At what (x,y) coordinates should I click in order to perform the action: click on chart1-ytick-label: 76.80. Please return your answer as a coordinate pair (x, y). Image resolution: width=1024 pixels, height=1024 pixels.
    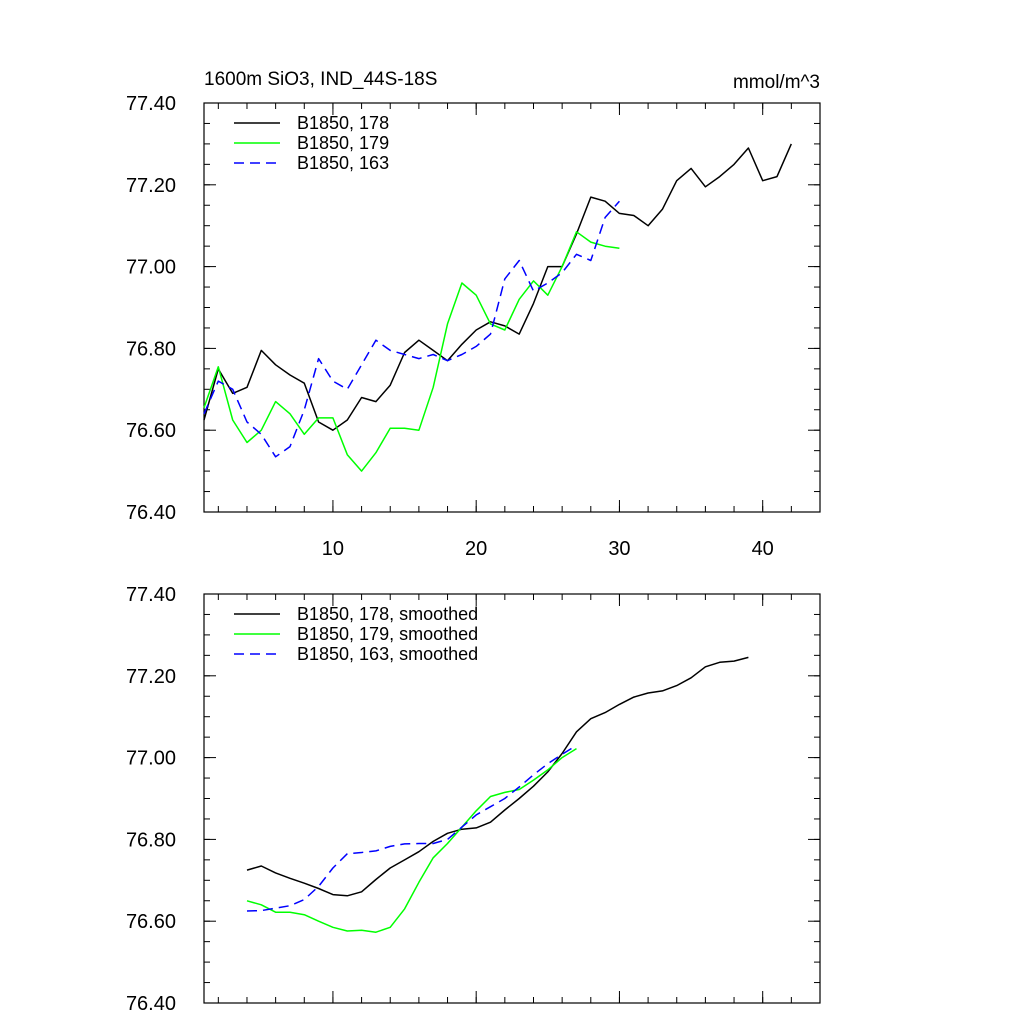
    Looking at the image, I should click on (151, 840).